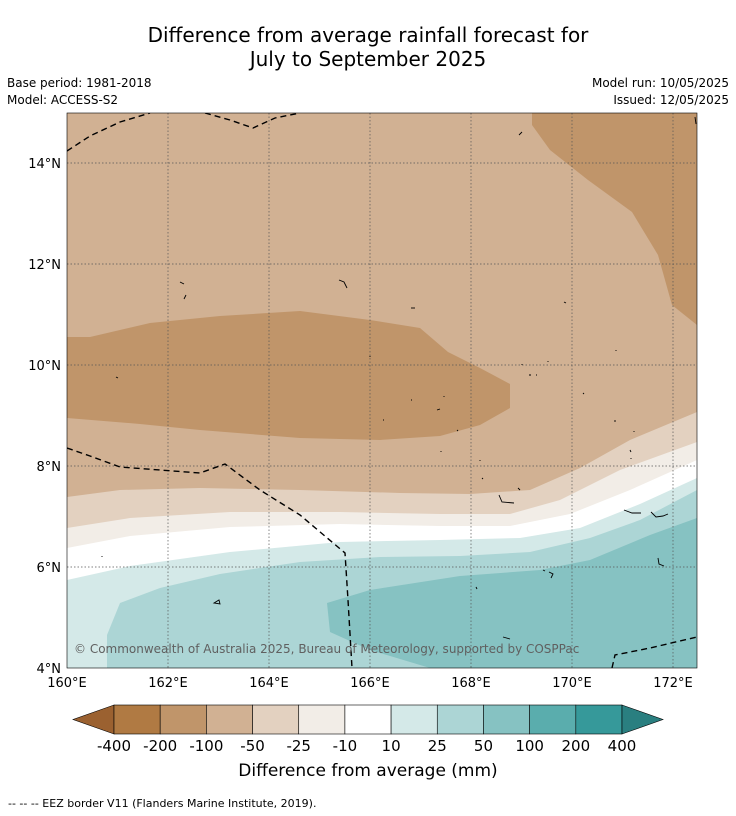  Describe the element at coordinates (49, 467) in the screenshot. I see `lat-label: 8°N` at that location.